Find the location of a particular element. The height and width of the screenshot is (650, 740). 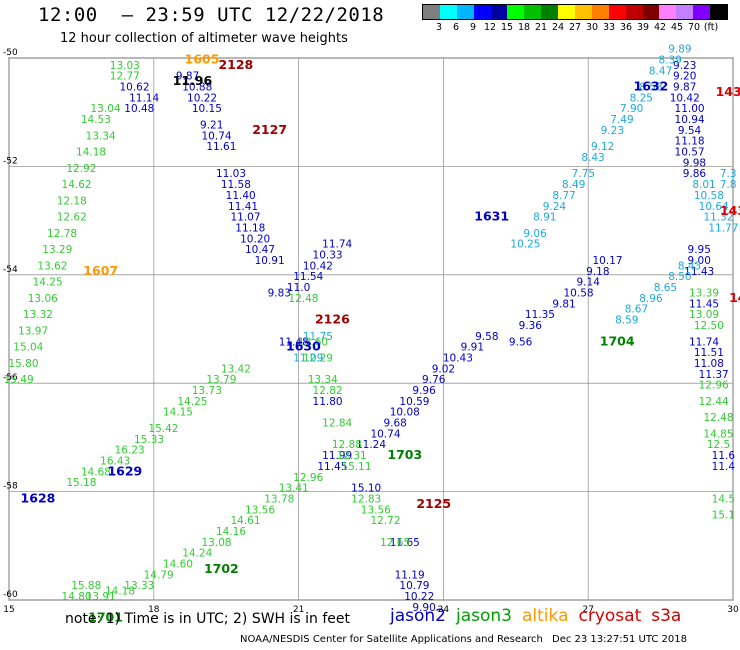

data-point-label: 14.85 is located at coordinates (718, 434).